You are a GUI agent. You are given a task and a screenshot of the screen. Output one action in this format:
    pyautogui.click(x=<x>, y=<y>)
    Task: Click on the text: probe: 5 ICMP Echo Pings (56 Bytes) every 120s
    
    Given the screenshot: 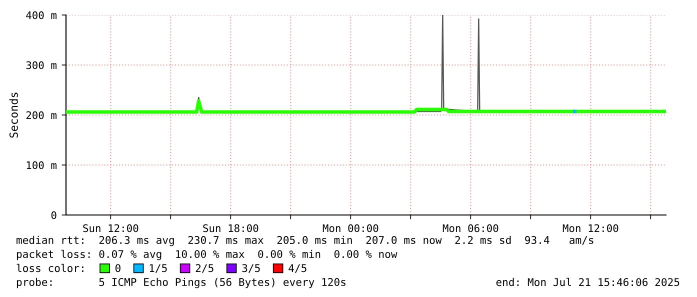 What is the action you would take?
    pyautogui.click(x=181, y=283)
    